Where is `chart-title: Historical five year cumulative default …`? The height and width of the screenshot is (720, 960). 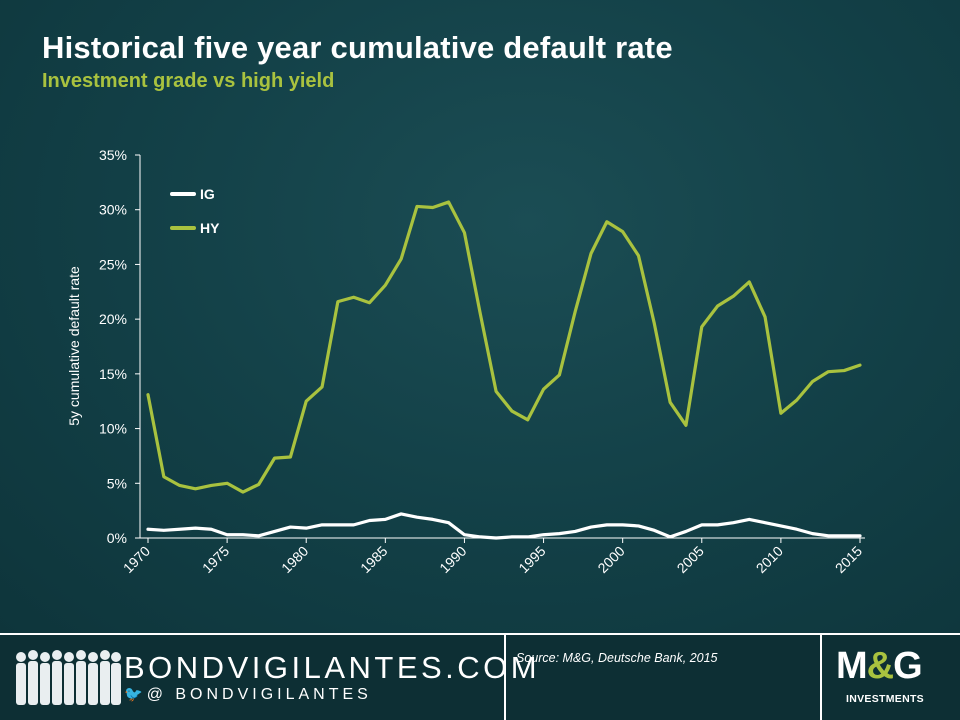
chart-title: Historical five year cumulative default … is located at coordinates (357, 47).